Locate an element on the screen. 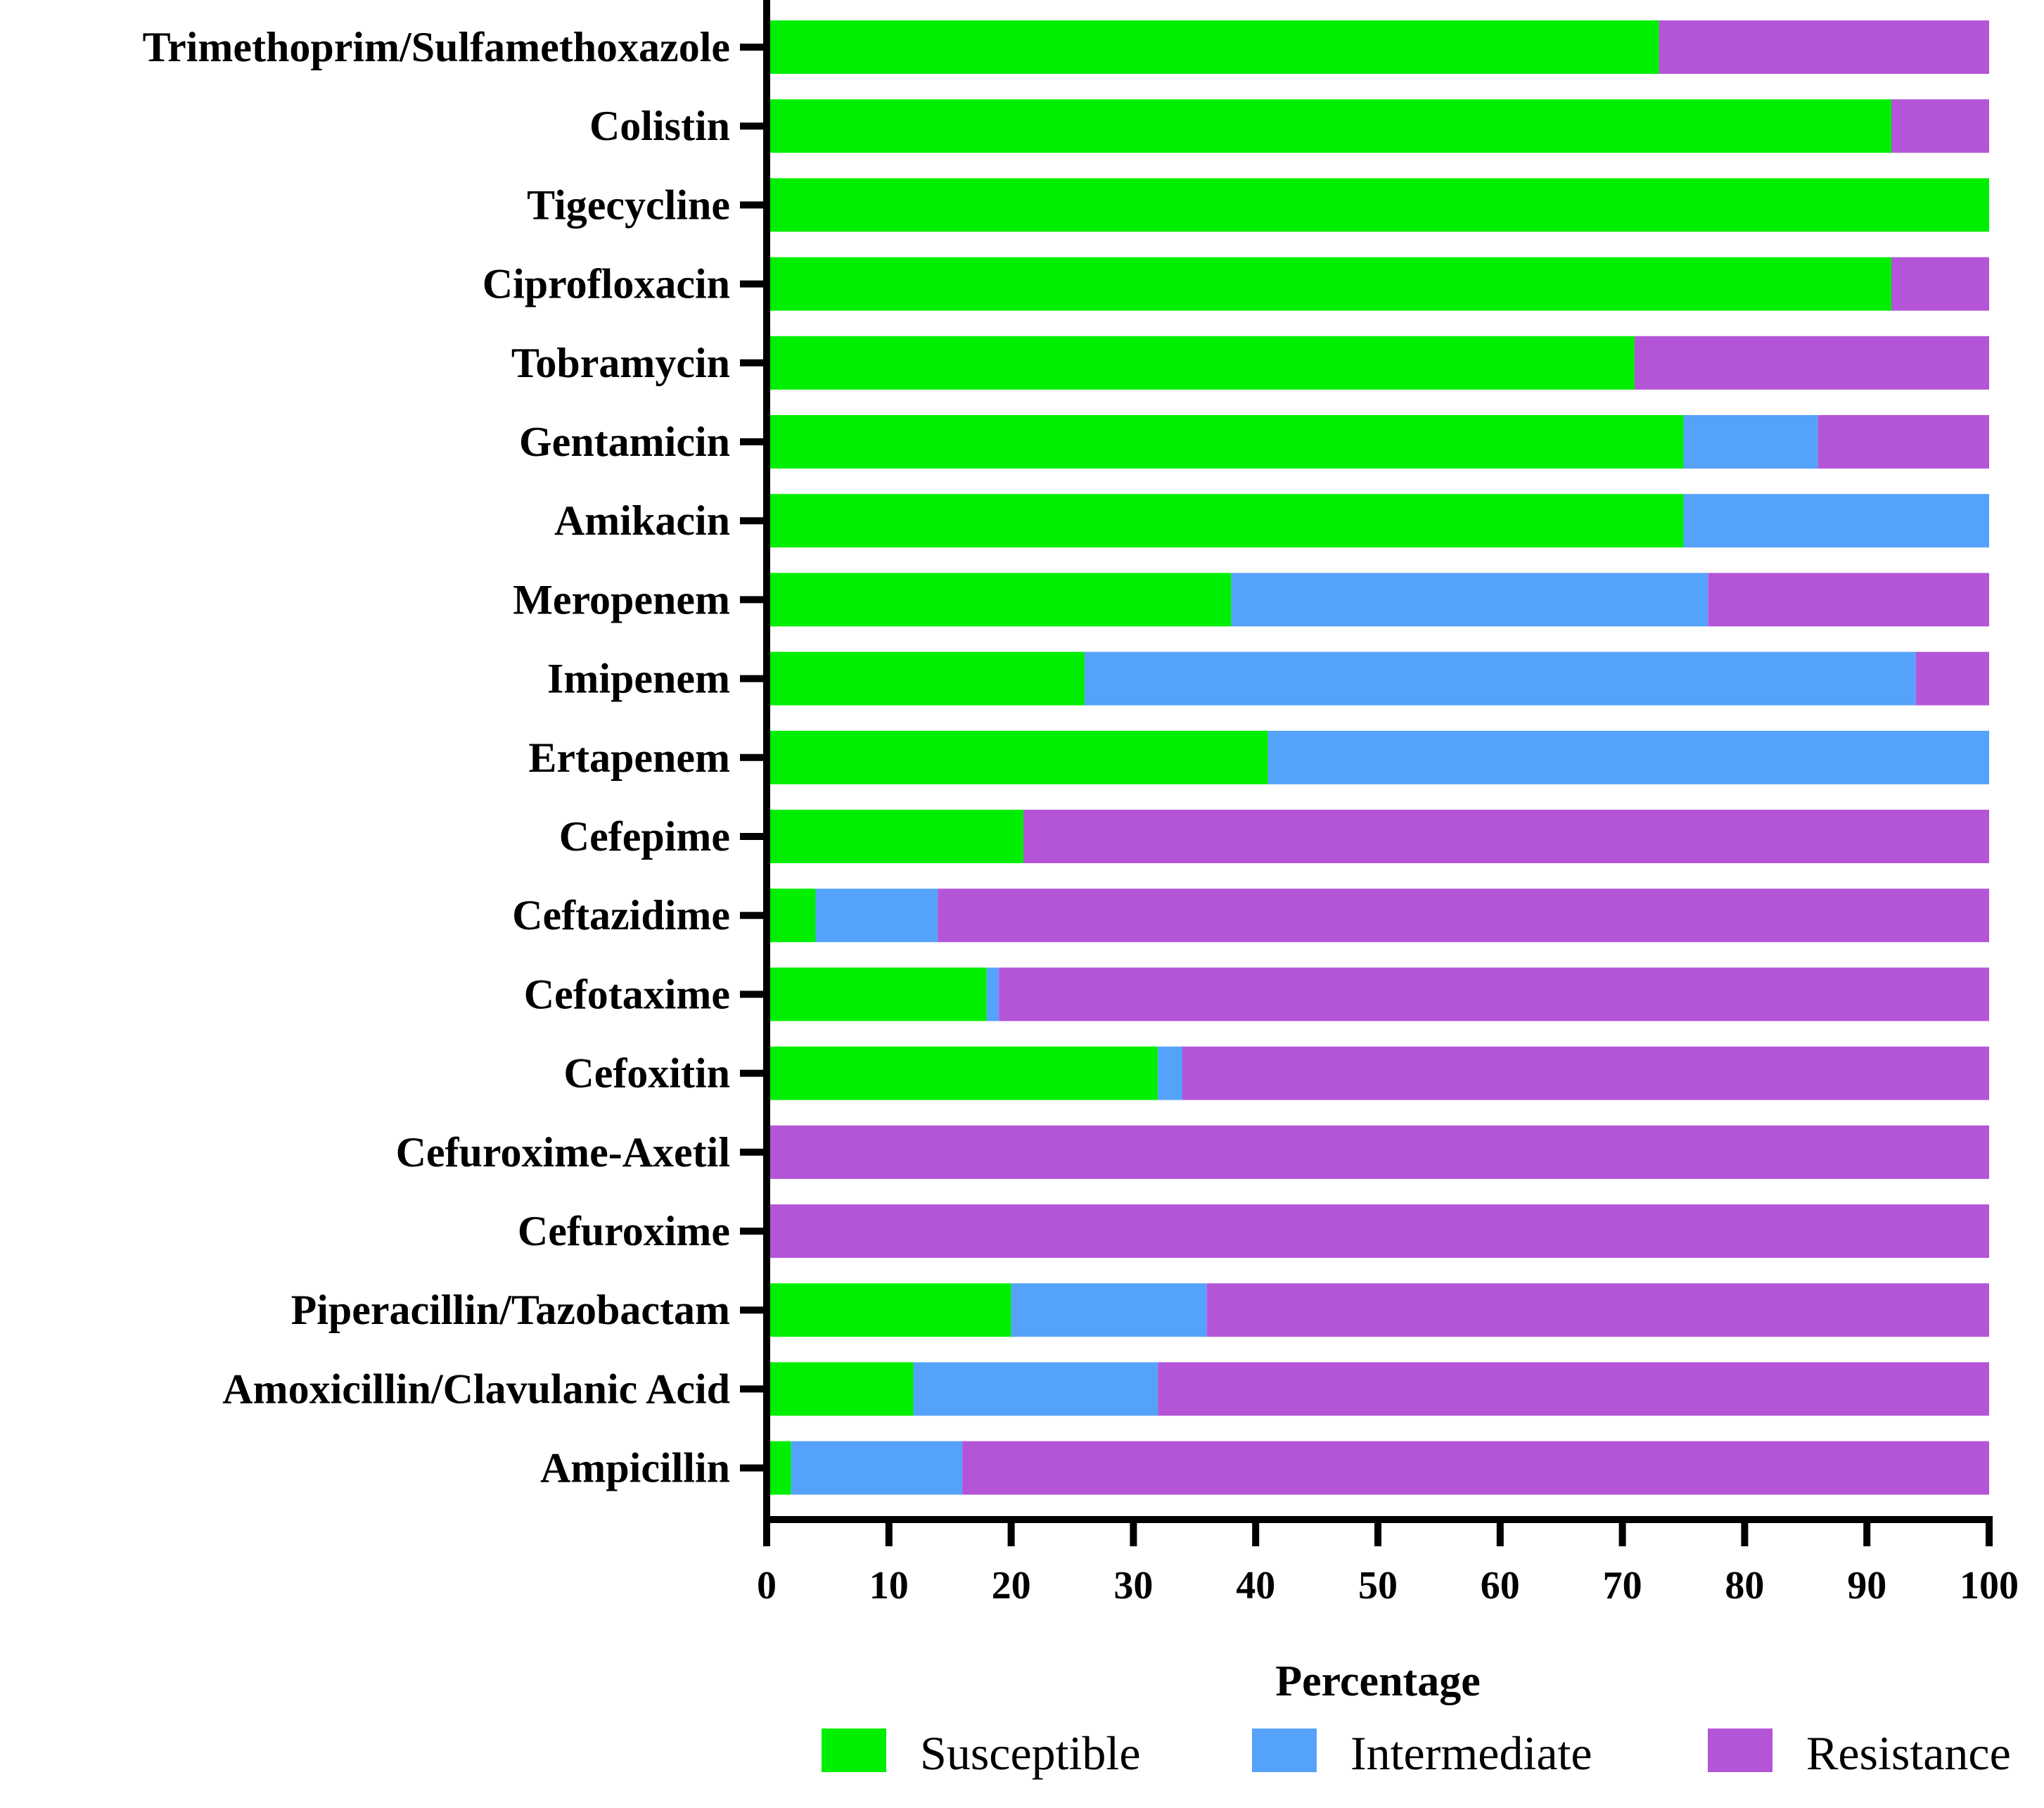 The image size is (2044, 1808). bar-gentamicin-intermediate is located at coordinates (1750, 442).